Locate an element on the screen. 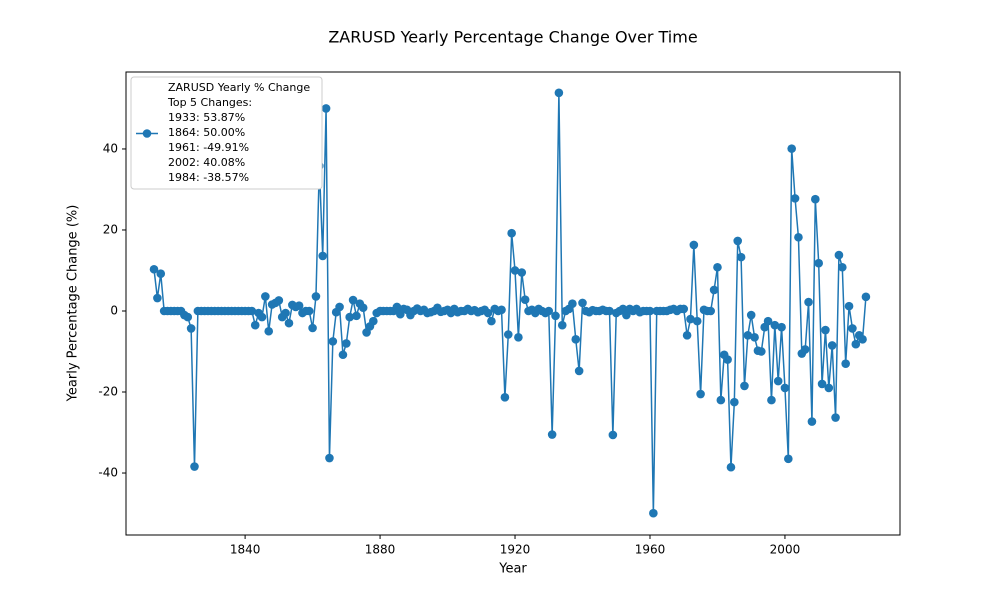 The image size is (1000, 600). x-axis-label: Year is located at coordinates (512, 569).